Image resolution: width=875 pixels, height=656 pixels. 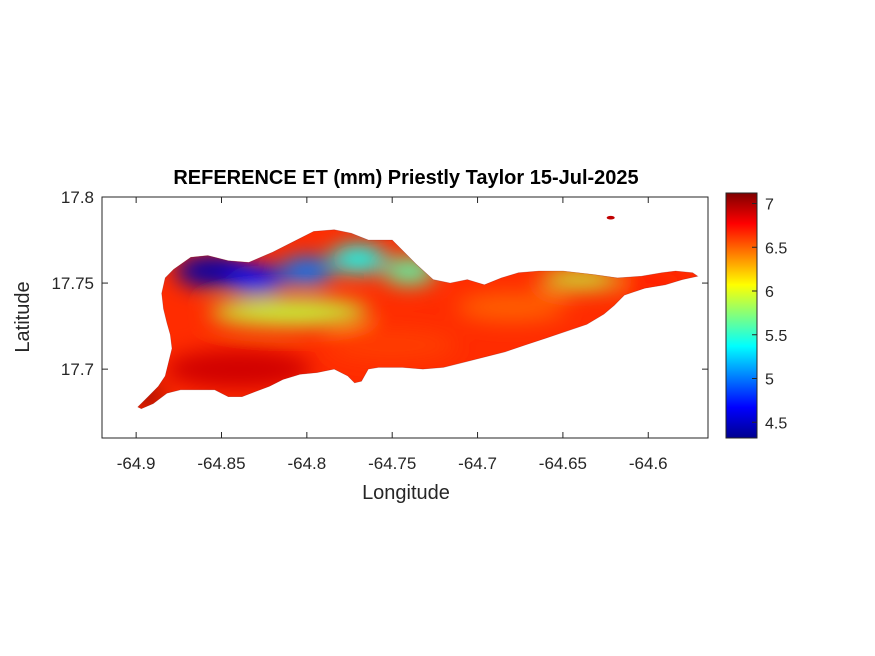 I want to click on field-region-north-central, so click(x=358, y=259).